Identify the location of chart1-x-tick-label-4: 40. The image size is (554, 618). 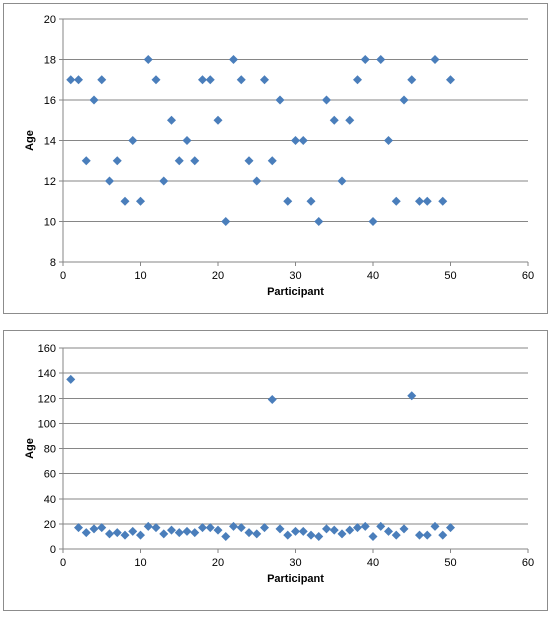
(373, 276).